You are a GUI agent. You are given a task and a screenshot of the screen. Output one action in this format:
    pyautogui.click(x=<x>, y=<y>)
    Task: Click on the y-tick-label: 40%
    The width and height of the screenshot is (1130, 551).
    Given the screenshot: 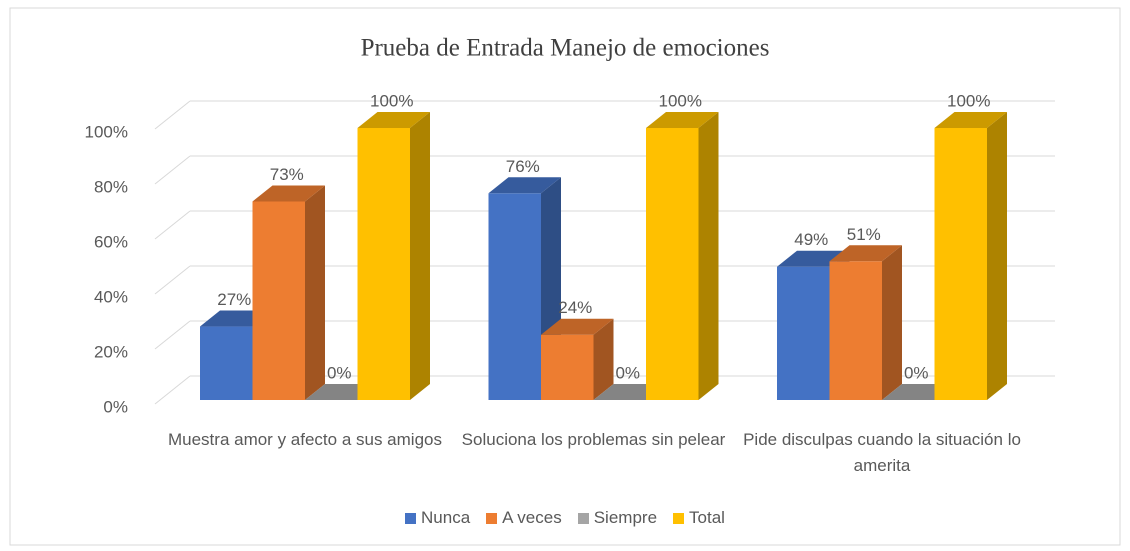 What is the action you would take?
    pyautogui.click(x=111, y=296)
    